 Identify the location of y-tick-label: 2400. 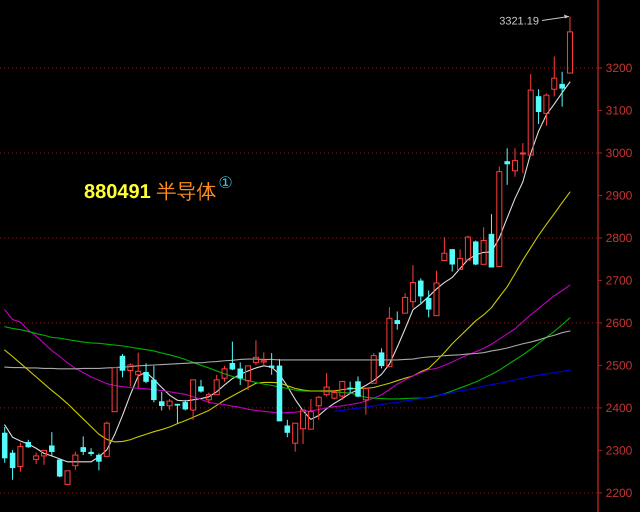
(619, 407).